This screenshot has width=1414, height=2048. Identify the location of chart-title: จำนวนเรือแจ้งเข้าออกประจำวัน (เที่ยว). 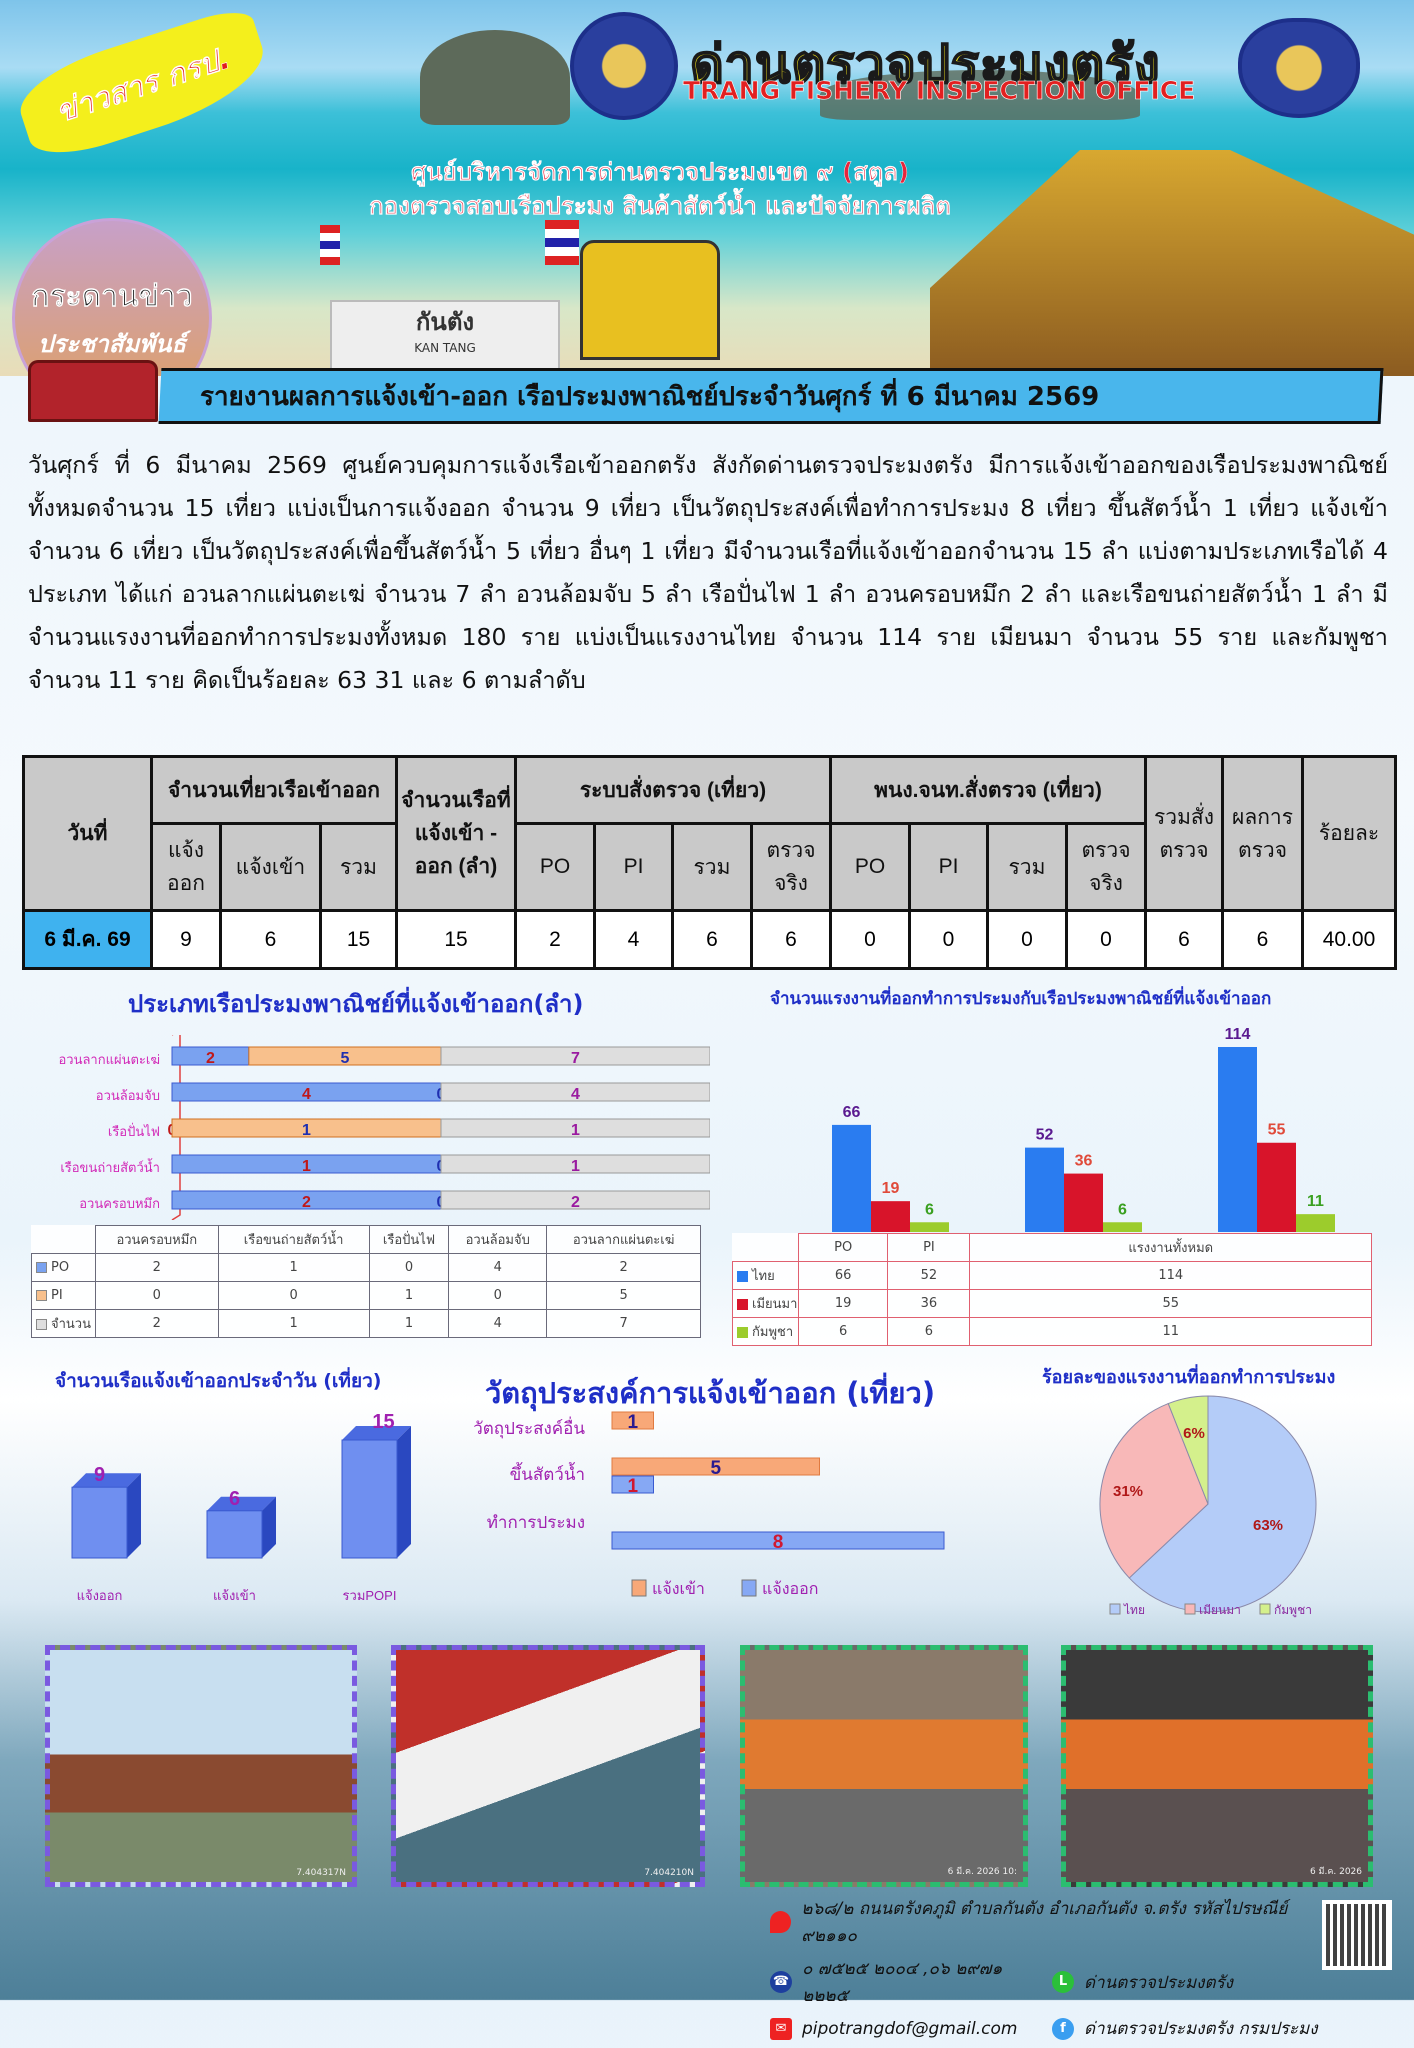
(218, 1381).